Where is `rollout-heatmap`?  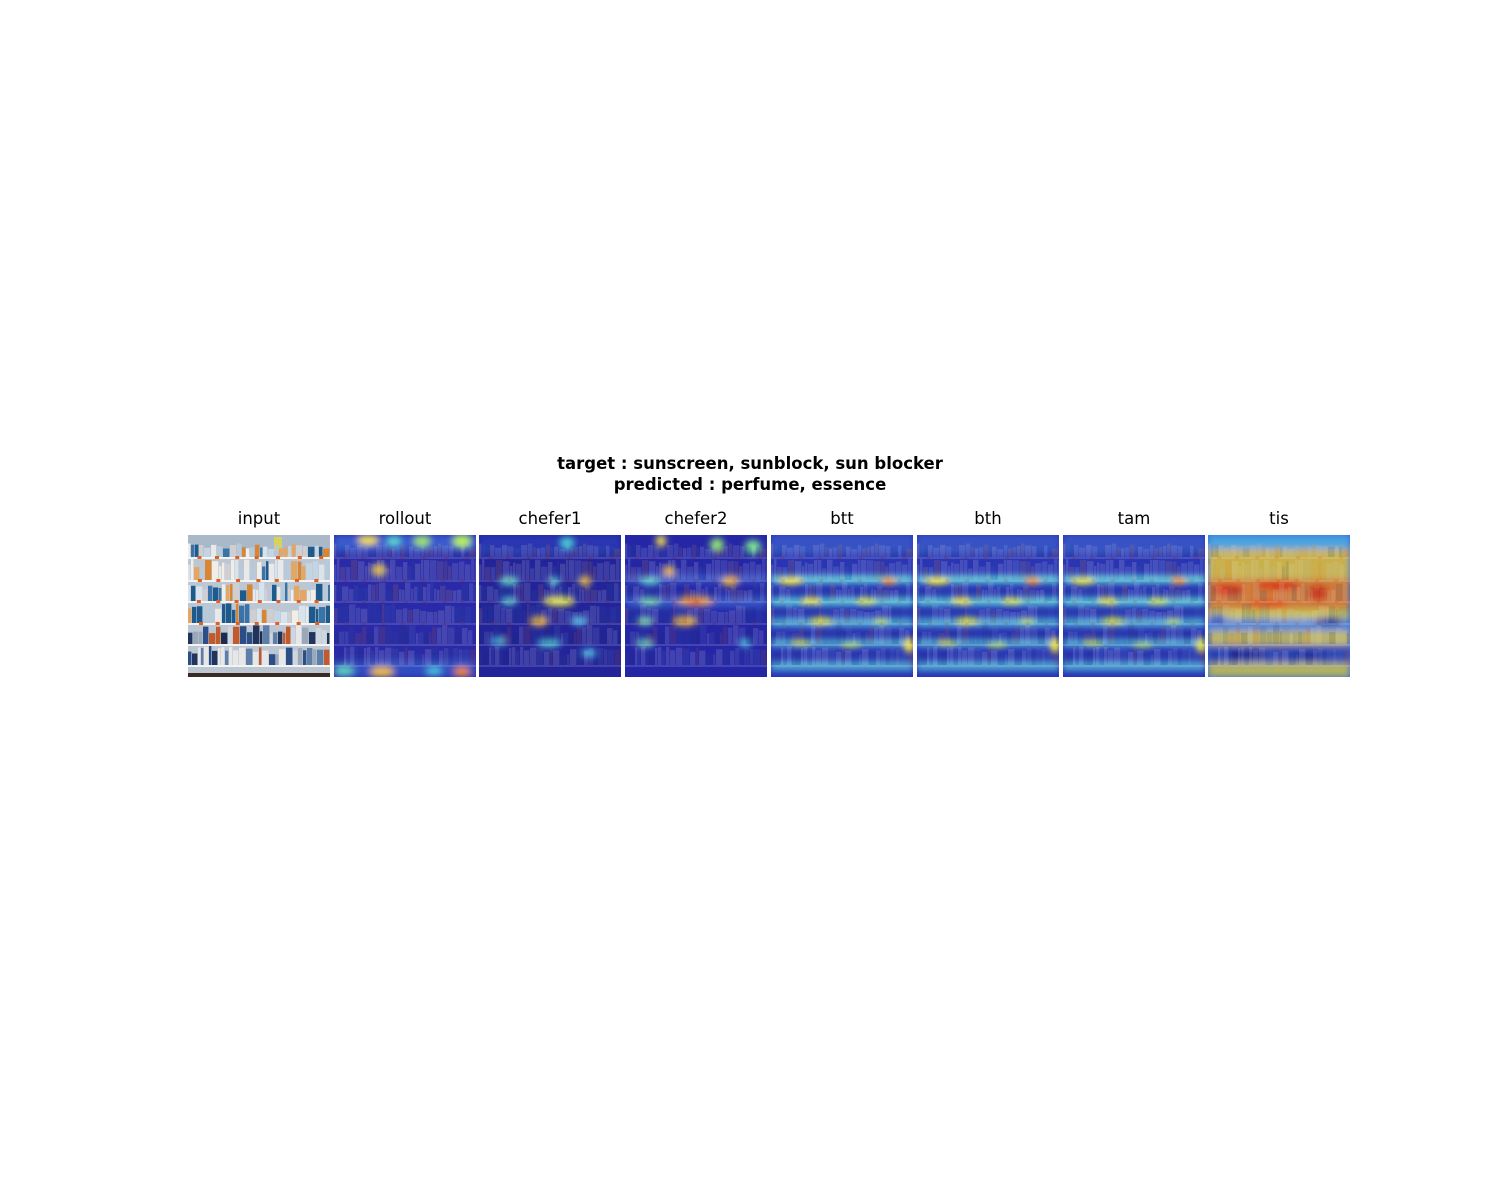
rollout-heatmap is located at coordinates (405, 606).